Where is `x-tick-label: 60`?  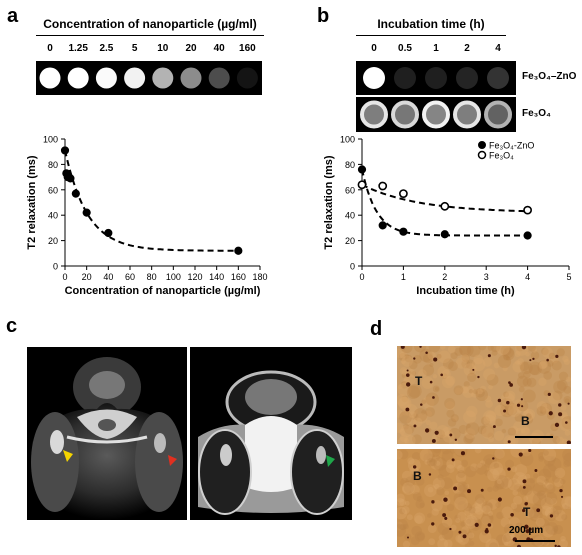 x-tick-label: 60 is located at coordinates (130, 277).